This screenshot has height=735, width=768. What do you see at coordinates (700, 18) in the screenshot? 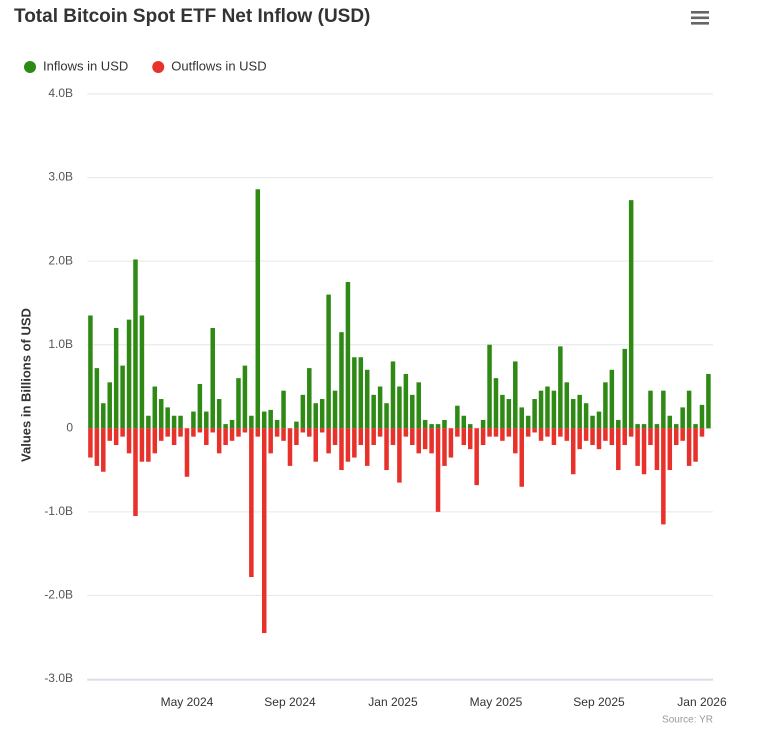
I see `menu-button` at bounding box center [700, 18].